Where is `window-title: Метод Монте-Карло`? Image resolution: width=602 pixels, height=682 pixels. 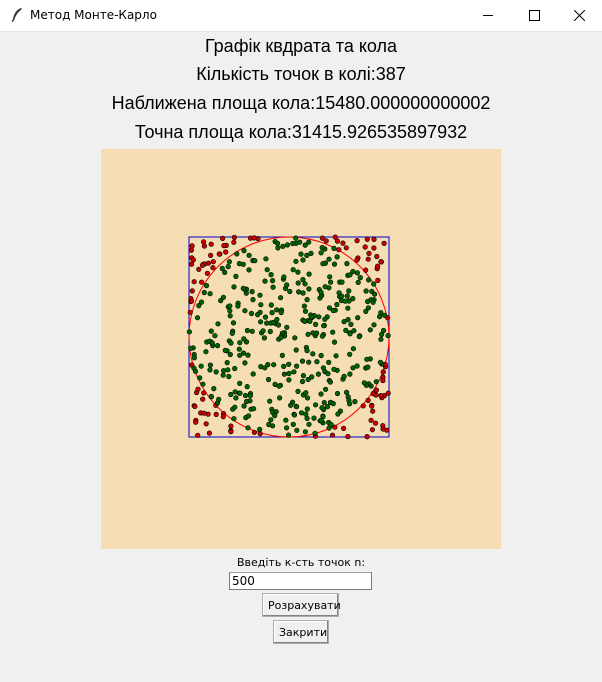 window-title: Метод Монте-Карло is located at coordinates (93, 15).